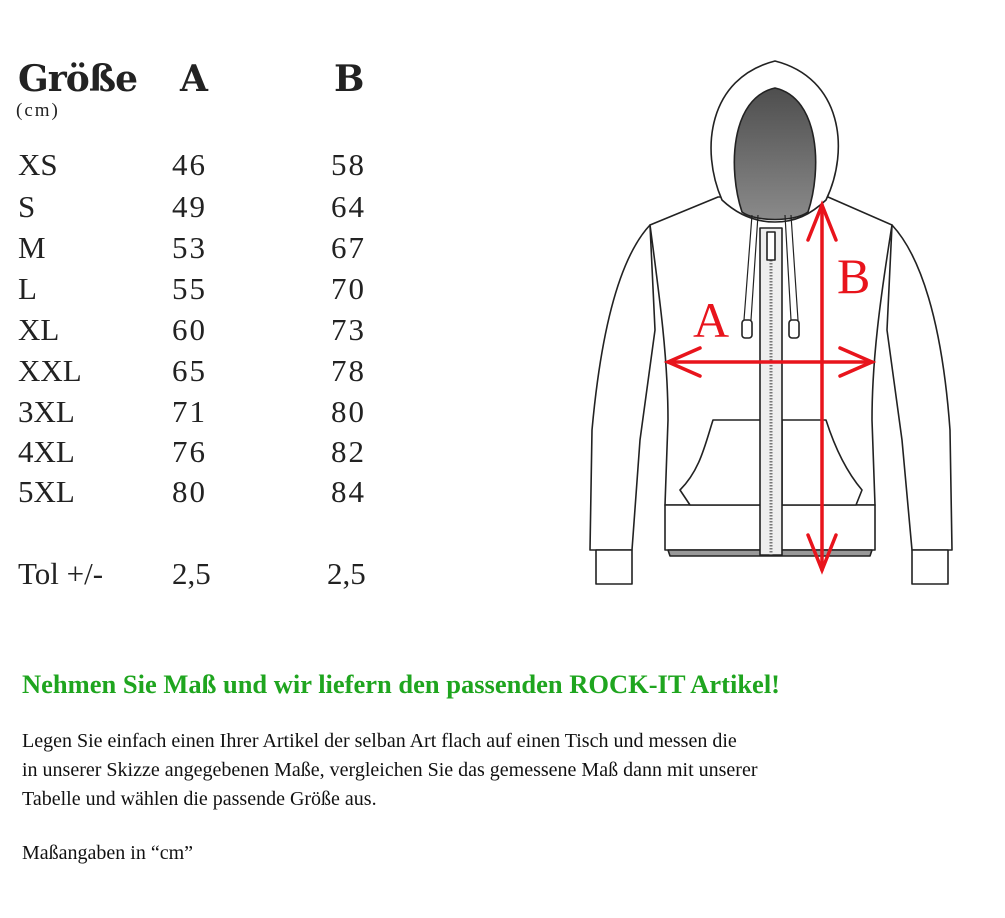 The image size is (1005, 918). Describe the element at coordinates (348, 370) in the screenshot. I see `measure-b: 78` at that location.